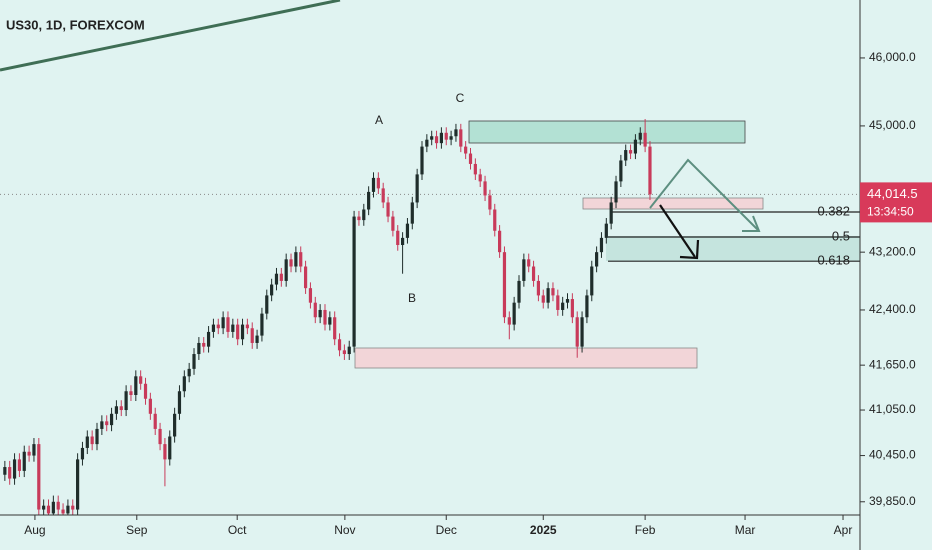 The width and height of the screenshot is (932, 550). What do you see at coordinates (841, 235) in the screenshot?
I see `fib-label: 0.5` at bounding box center [841, 235].